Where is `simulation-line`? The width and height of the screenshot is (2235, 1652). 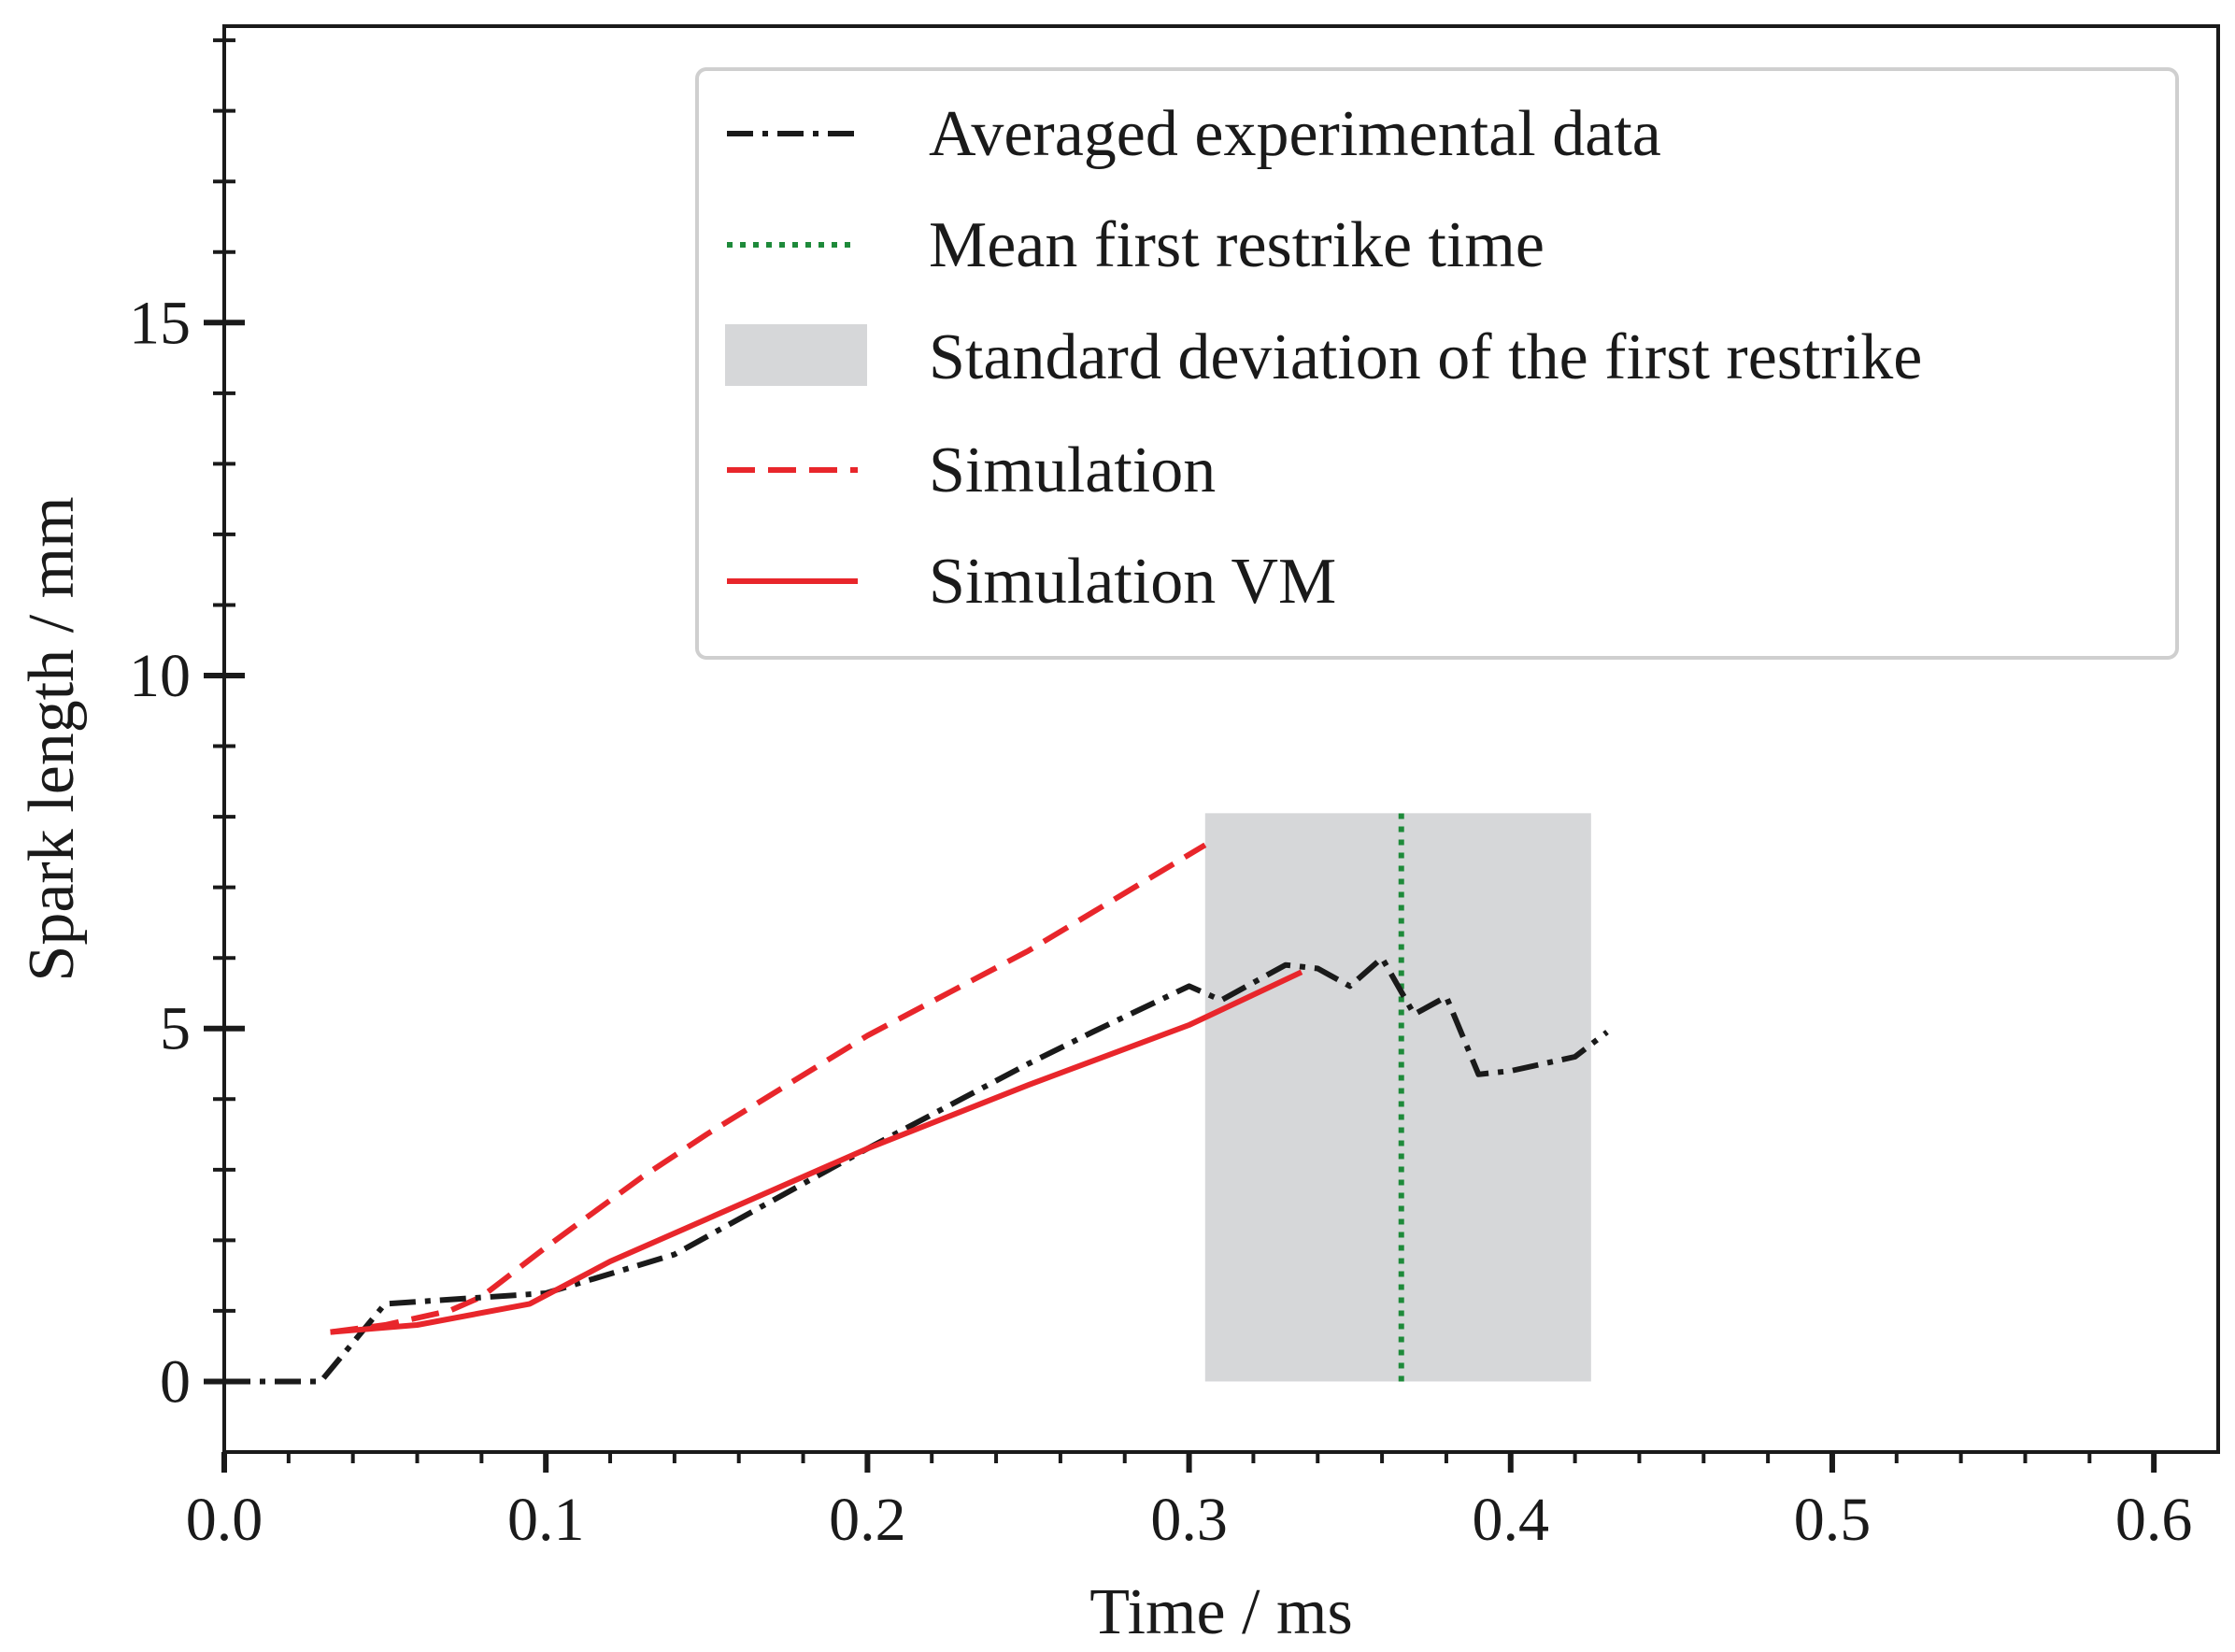 simulation-line is located at coordinates (768, 1089).